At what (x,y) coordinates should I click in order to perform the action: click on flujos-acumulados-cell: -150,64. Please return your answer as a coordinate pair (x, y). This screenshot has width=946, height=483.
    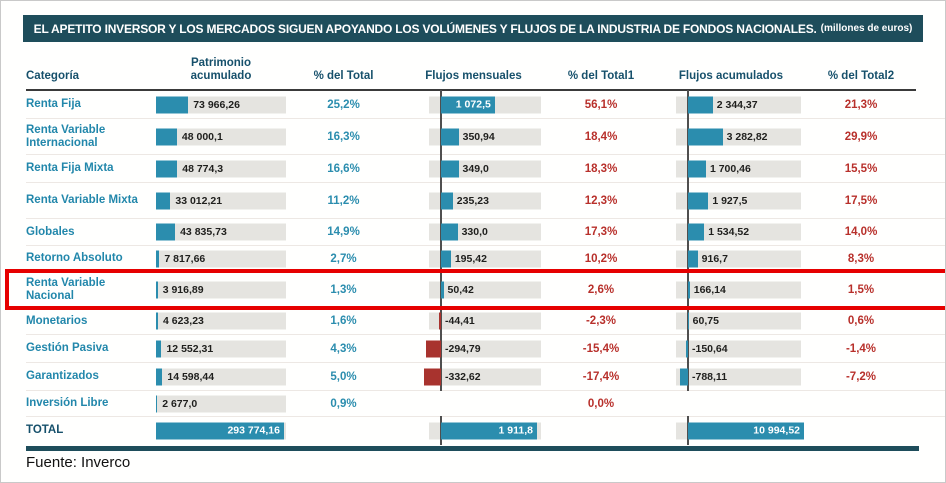
    Looking at the image, I should click on (731, 348).